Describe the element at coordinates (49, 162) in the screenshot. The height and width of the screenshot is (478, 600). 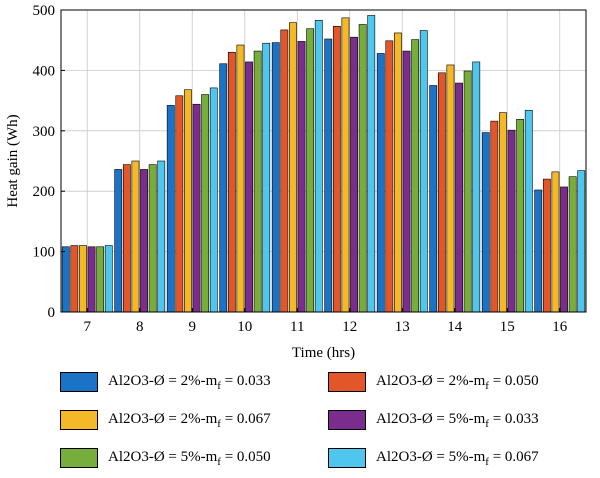
I see `y-axis-ticks: 0 100 200 300 400 500` at that location.